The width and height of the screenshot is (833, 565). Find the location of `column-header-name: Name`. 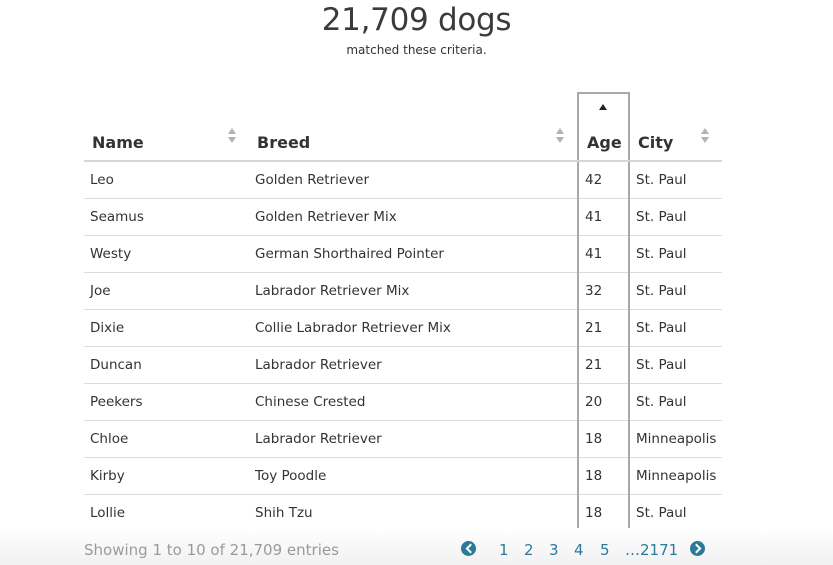

column-header-name: Name is located at coordinates (166, 127).